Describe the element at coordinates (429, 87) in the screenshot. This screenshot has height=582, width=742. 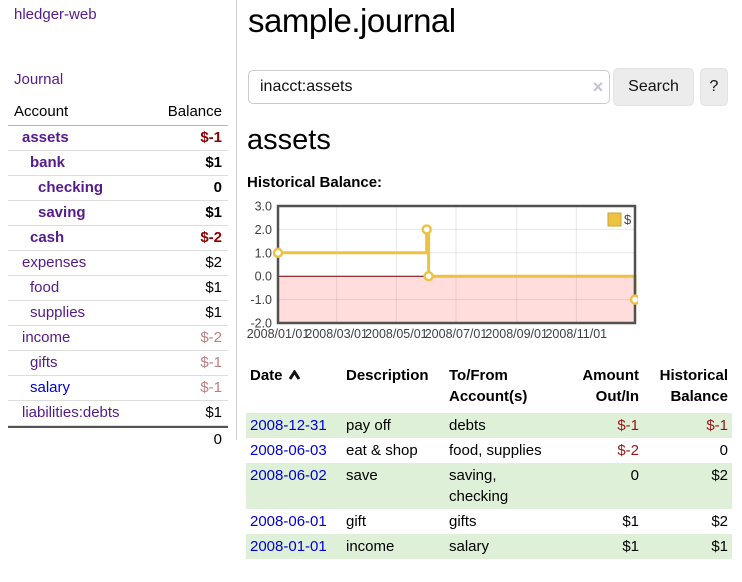
I see `search-input` at that location.